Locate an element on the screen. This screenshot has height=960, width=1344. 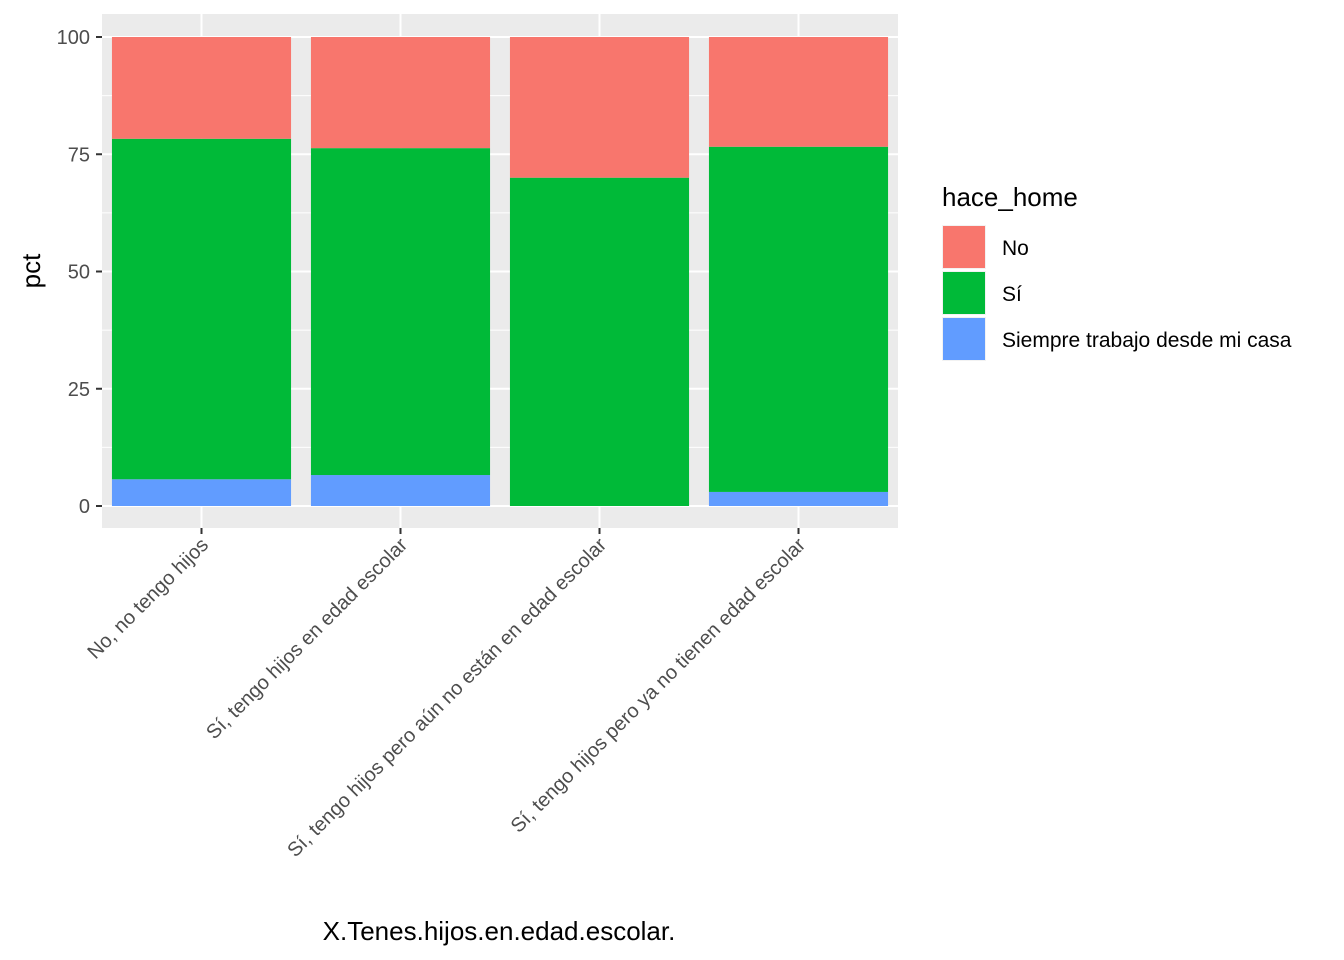
legend-label: No is located at coordinates (1015, 248).